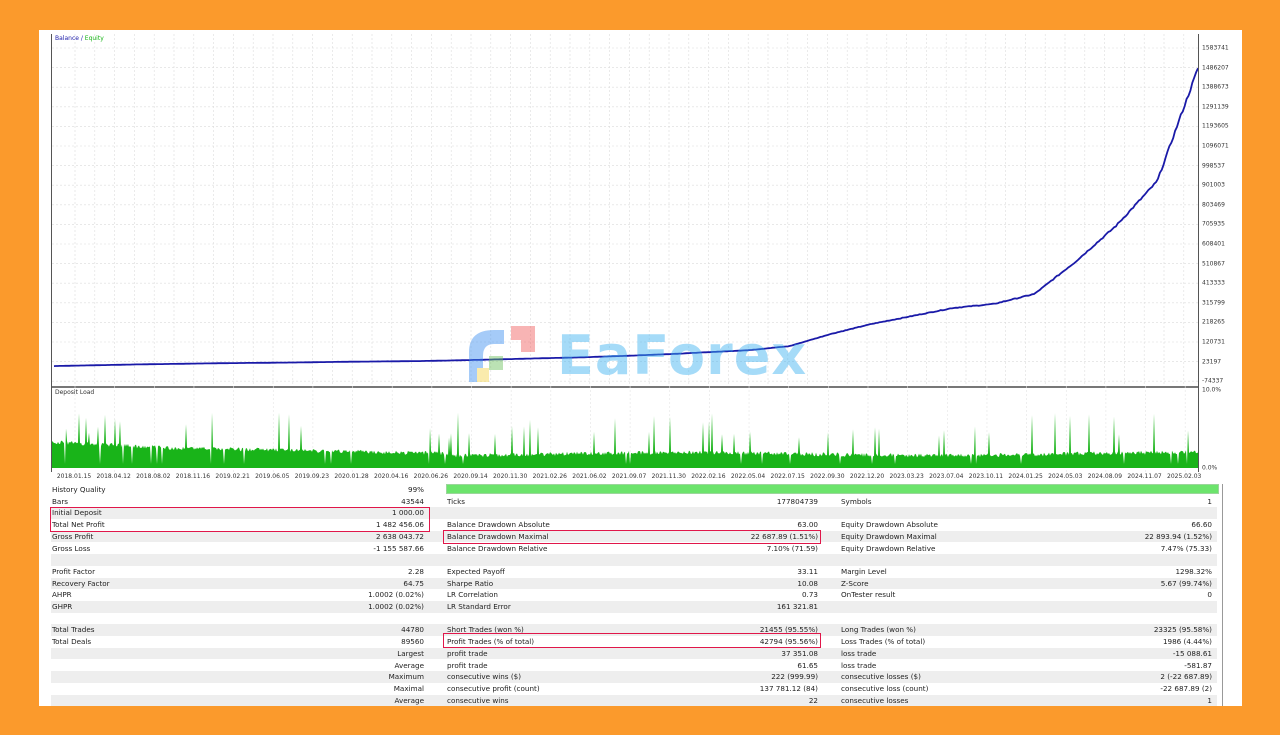 This screenshot has width=1280, height=735. I want to click on stats-row: Bars 43544 Ticks 177804739 Symbols 1, so click(634, 502).